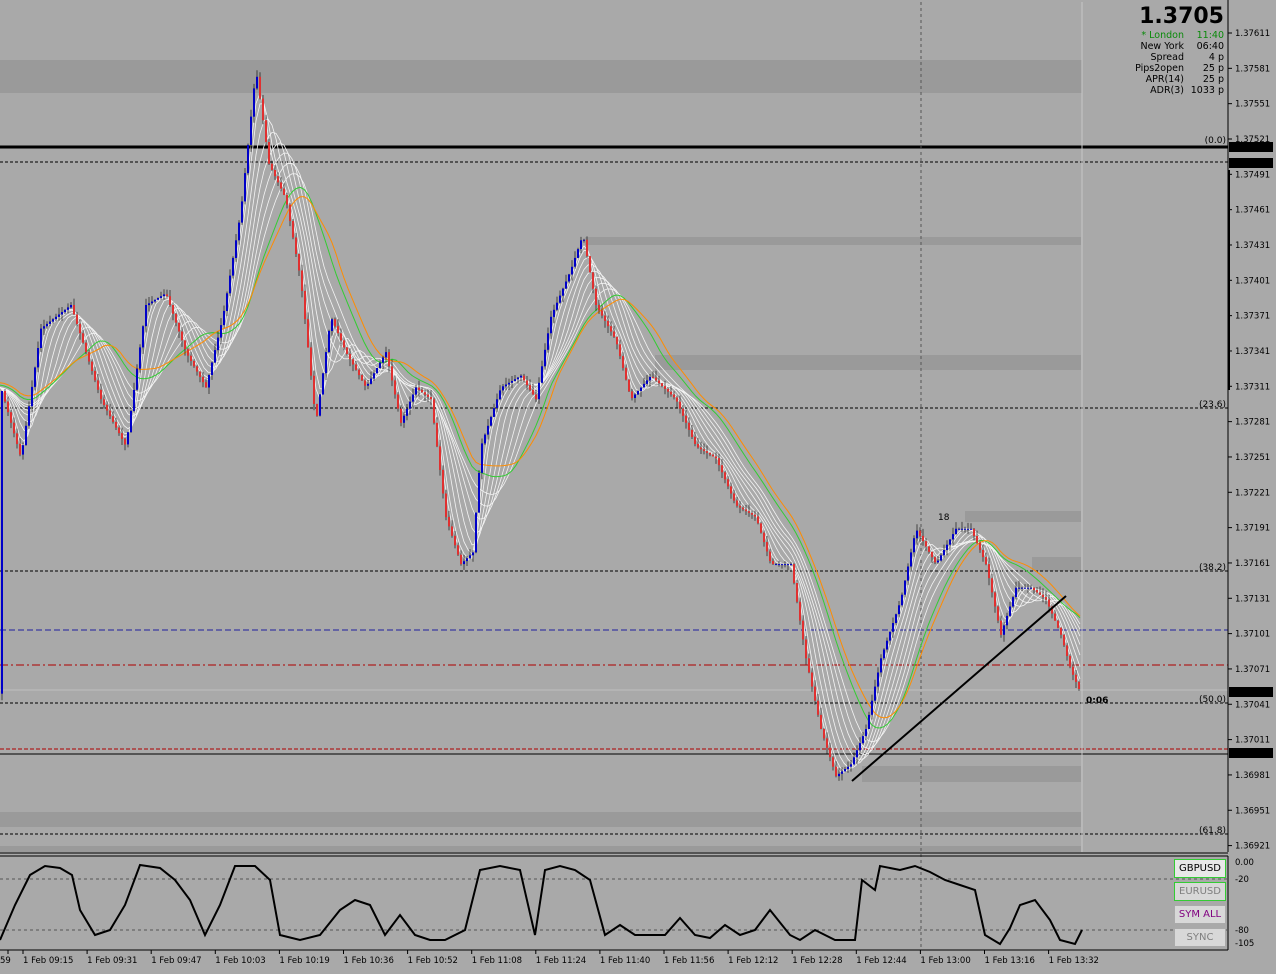  What do you see at coordinates (1179, 90) in the screenshot?
I see `info-row: ADR(3) 1033 p` at bounding box center [1179, 90].